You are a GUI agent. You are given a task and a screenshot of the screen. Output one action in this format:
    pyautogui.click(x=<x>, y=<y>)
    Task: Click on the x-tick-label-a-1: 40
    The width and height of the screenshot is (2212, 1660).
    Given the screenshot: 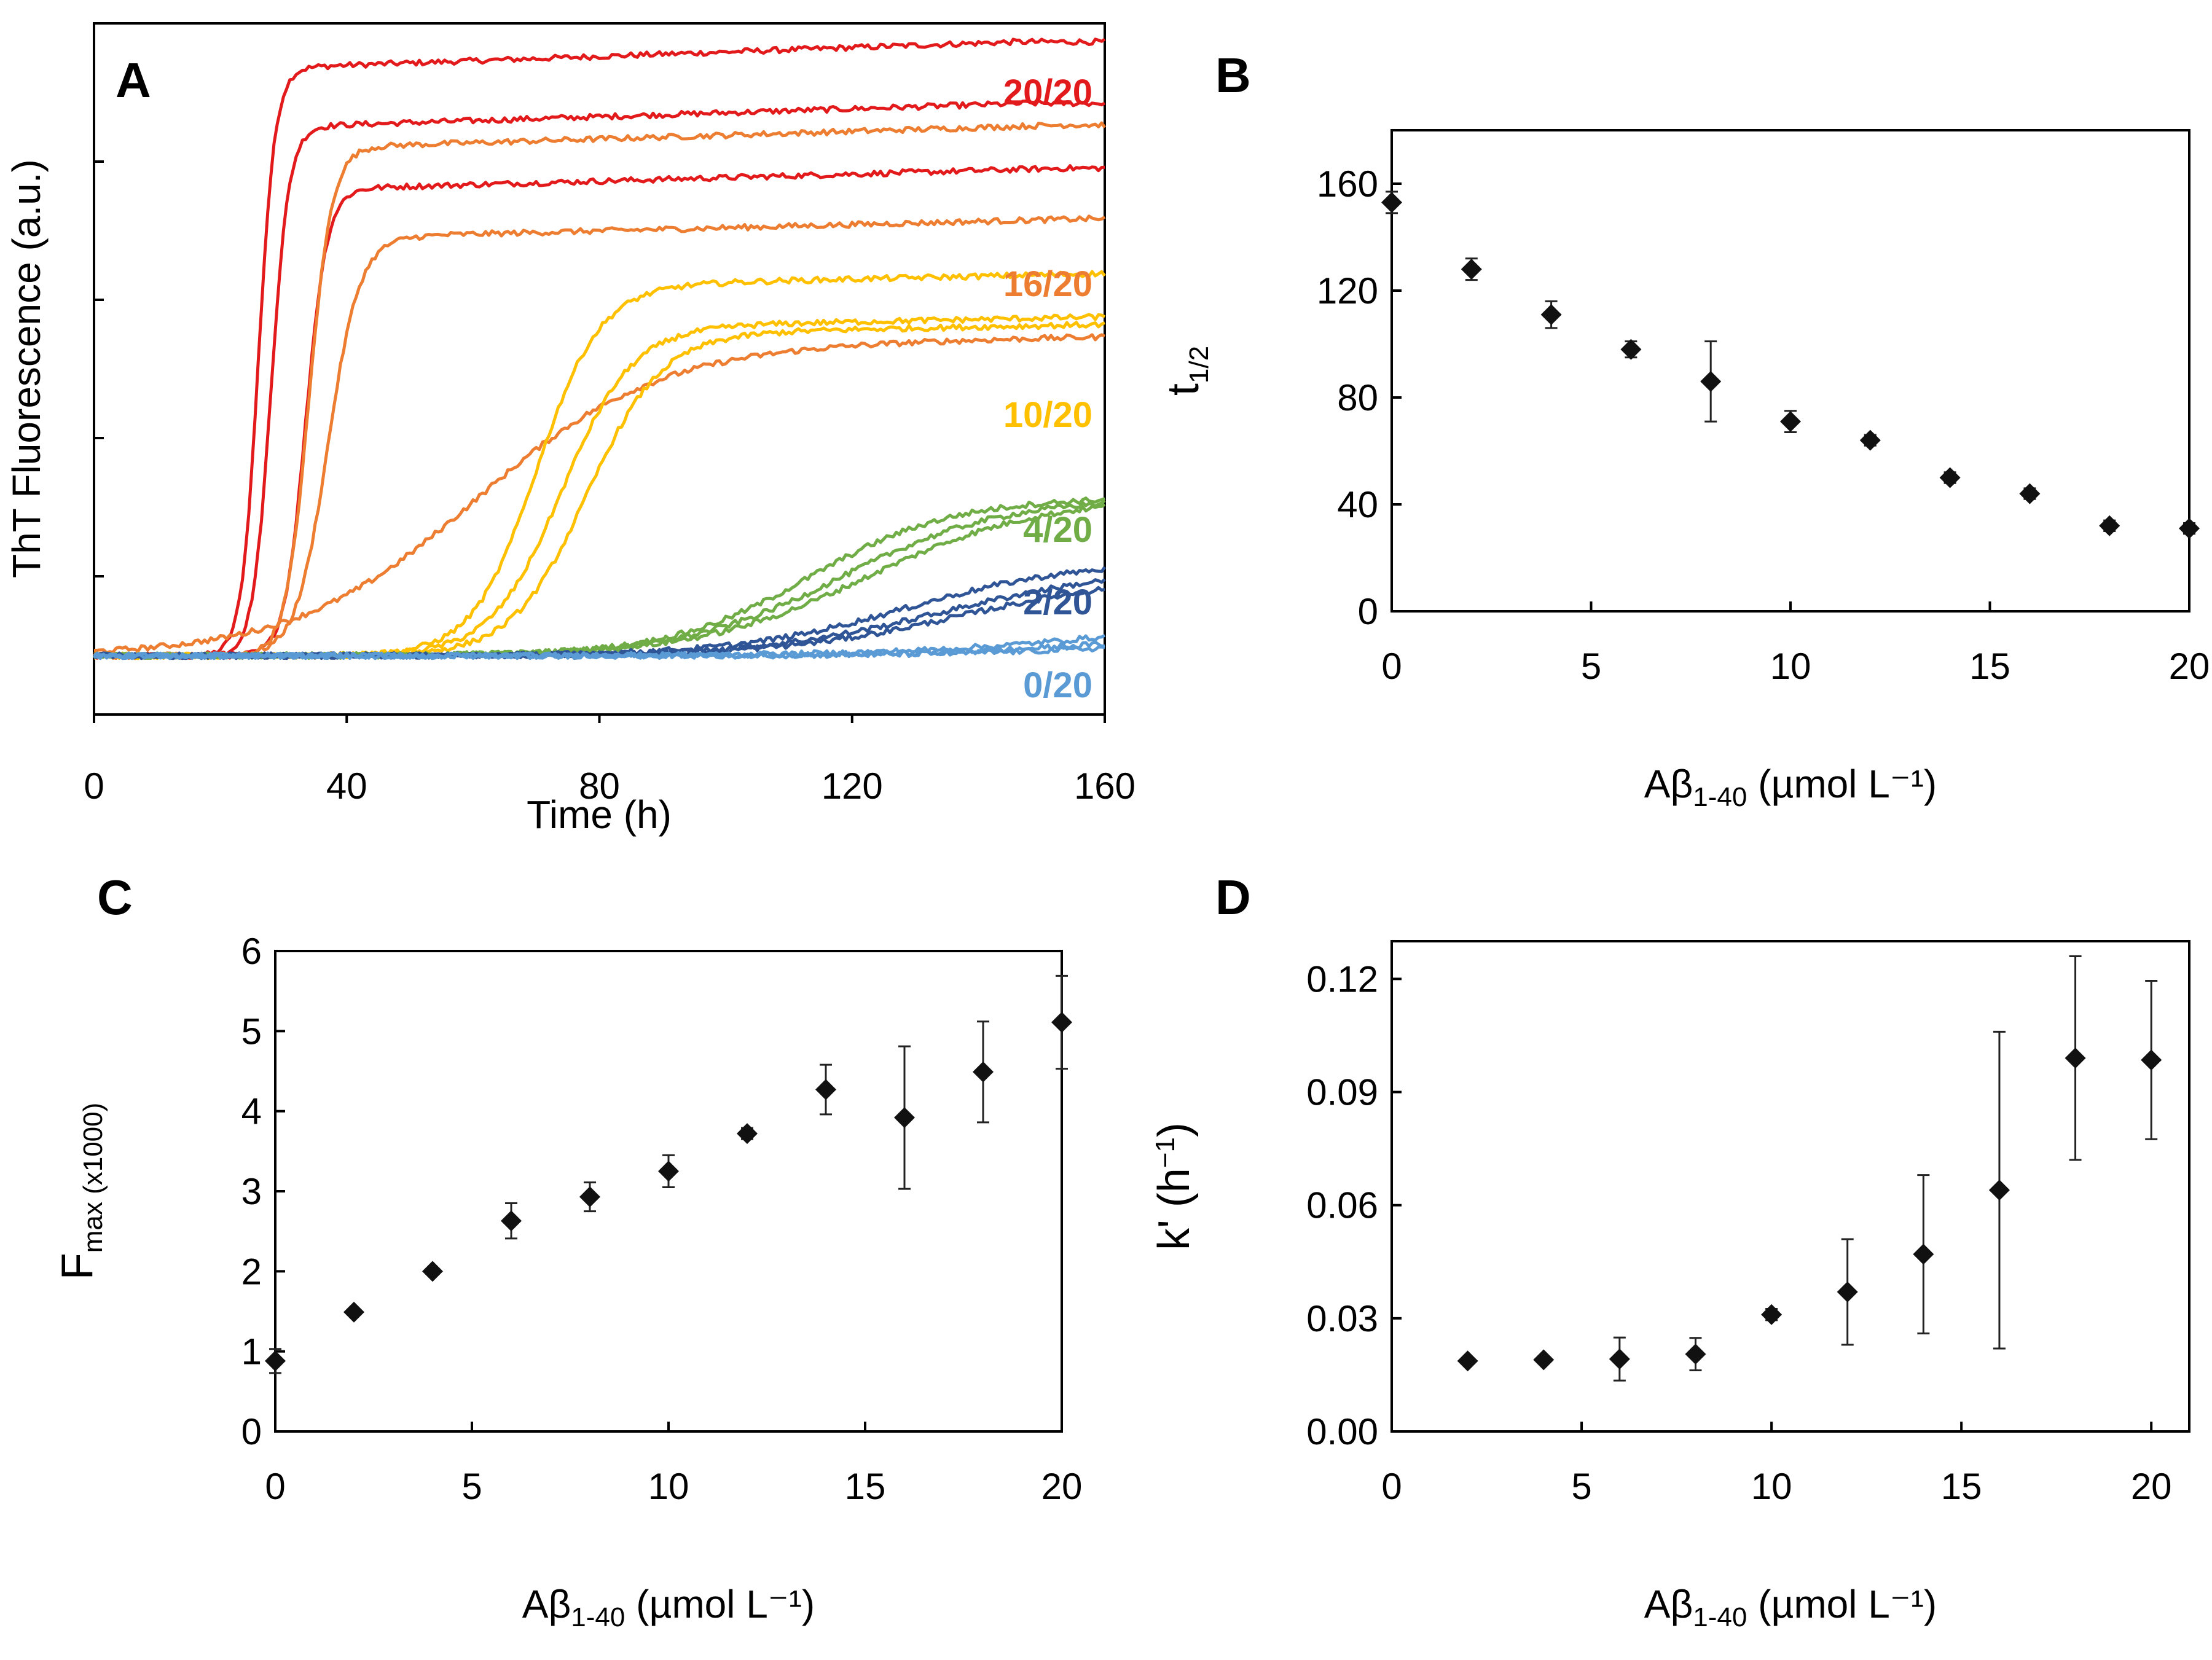 What is the action you would take?
    pyautogui.click(x=346, y=786)
    